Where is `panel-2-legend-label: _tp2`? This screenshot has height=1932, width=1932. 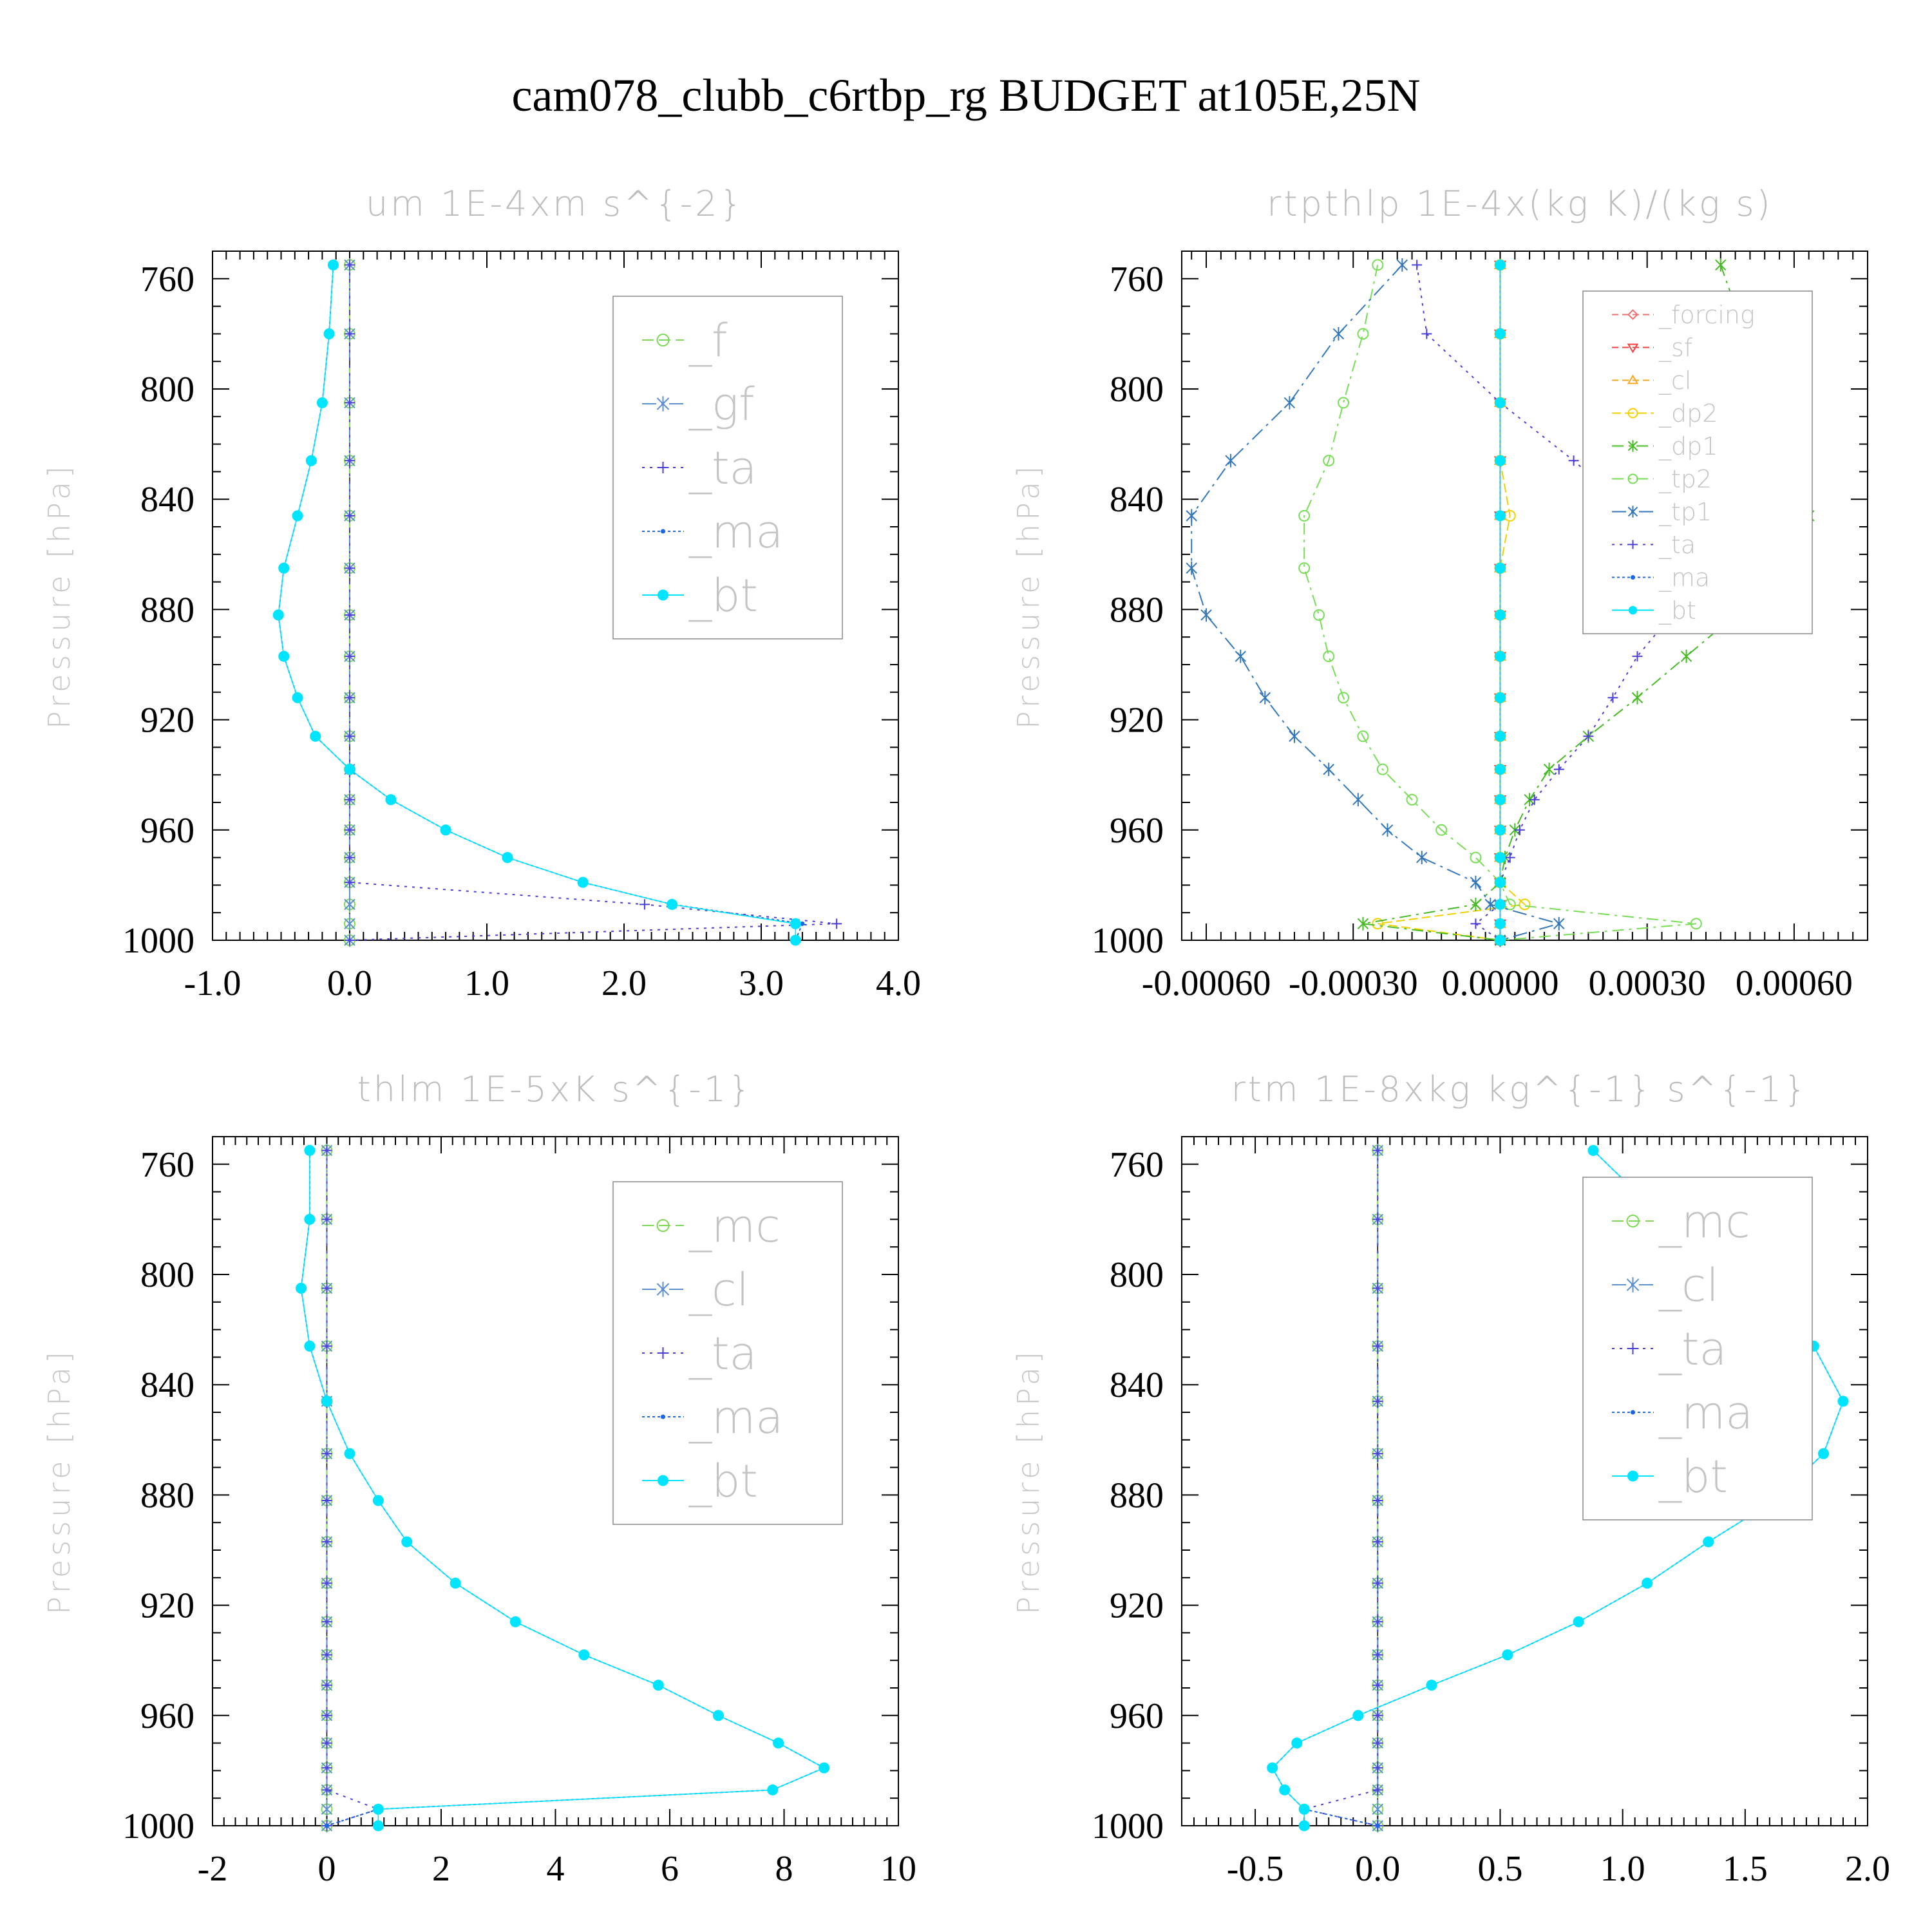
panel-2-legend-label: _tp2 is located at coordinates (1685, 480).